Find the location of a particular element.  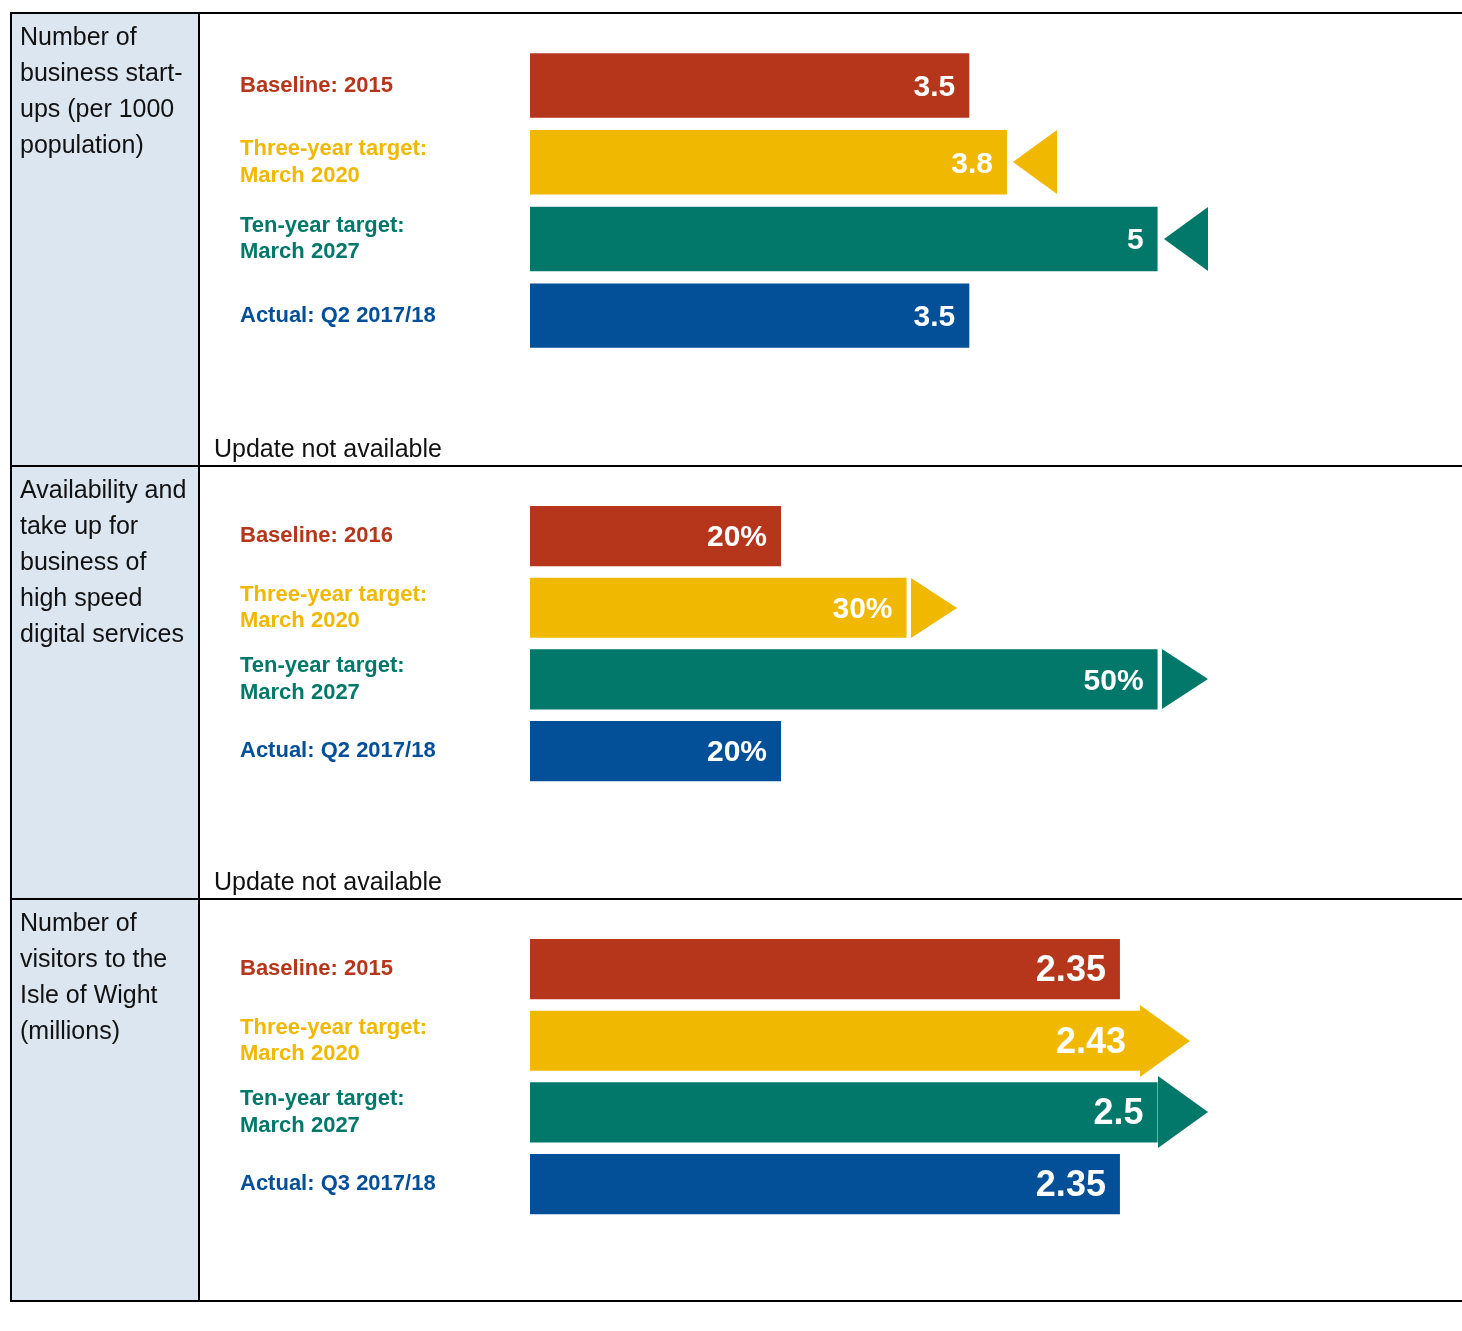

y-axis-title: Availability and take up for business of high speed digital services is located at coordinates (105, 682).